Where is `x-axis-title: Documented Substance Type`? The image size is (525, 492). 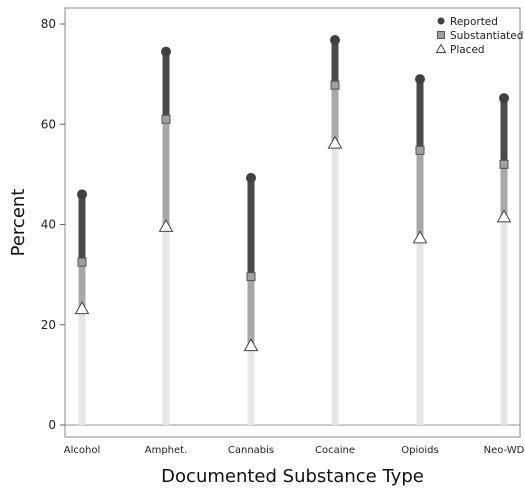 x-axis-title: Documented Substance Type is located at coordinates (292, 476).